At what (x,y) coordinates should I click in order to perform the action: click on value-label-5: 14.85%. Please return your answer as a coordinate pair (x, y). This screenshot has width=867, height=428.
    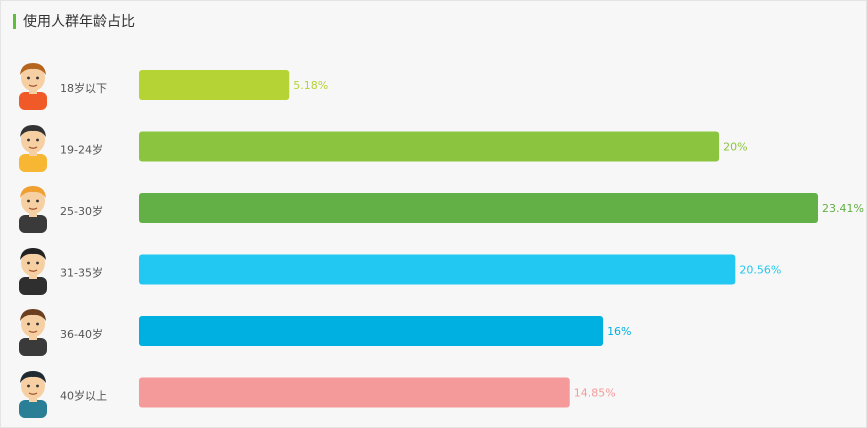
    Looking at the image, I should click on (595, 393).